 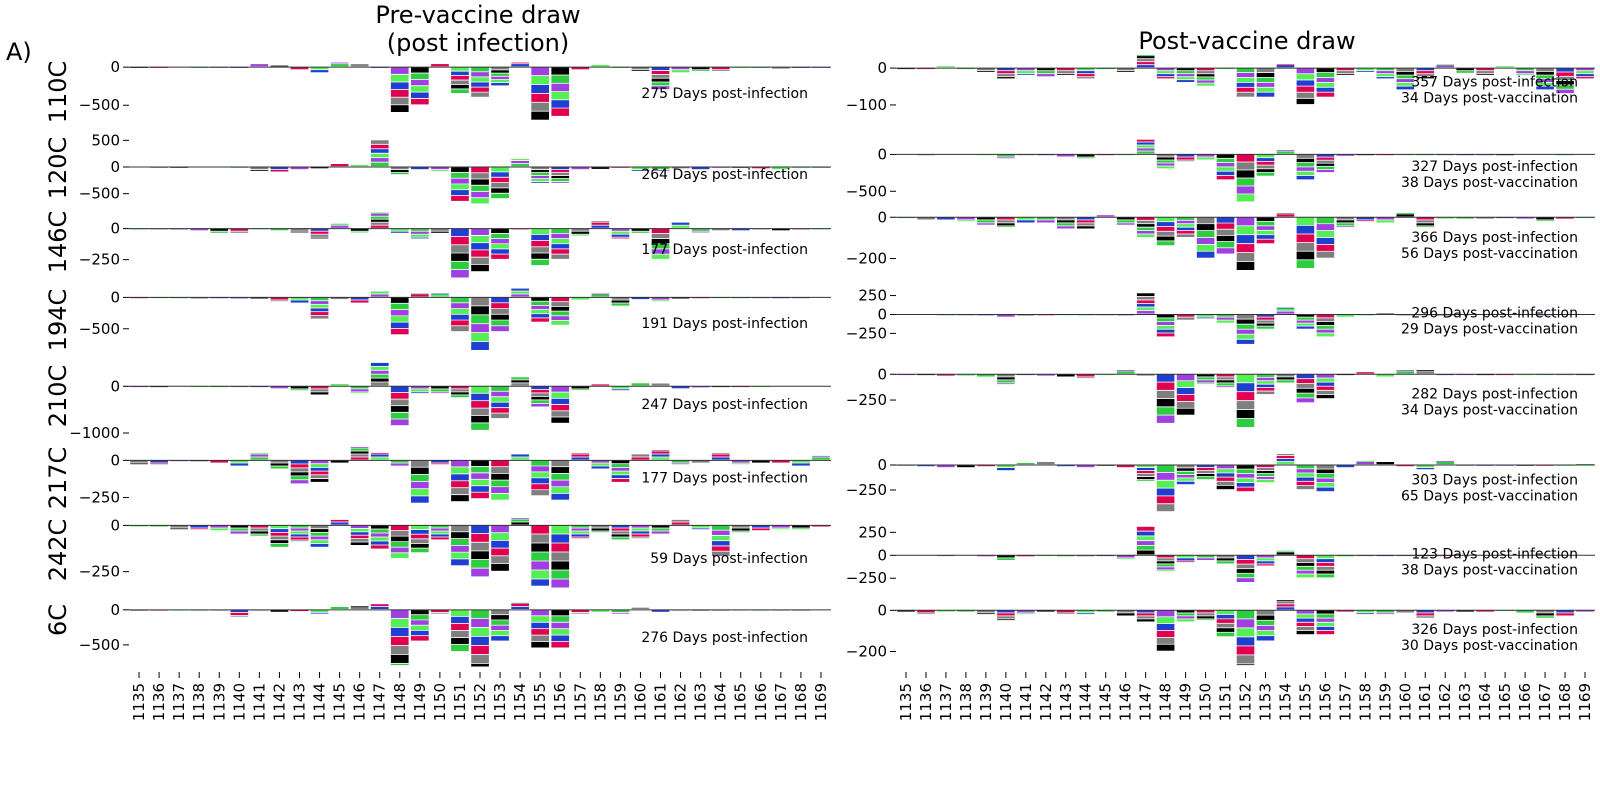 What do you see at coordinates (259, 702) in the screenshot?
I see `x-tick-label: 1141` at bounding box center [259, 702].